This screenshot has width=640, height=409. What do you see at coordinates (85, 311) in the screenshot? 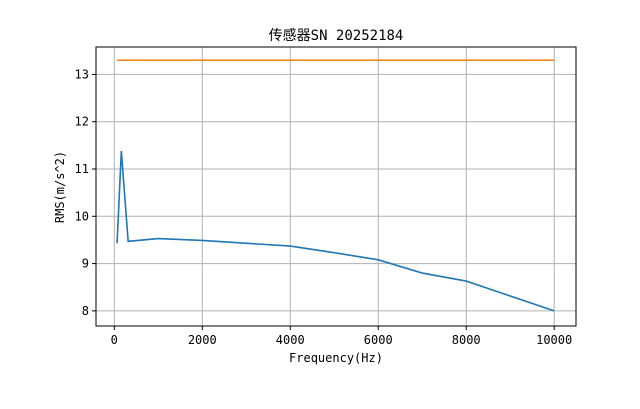
I see `y-tick-label: 8` at bounding box center [85, 311].